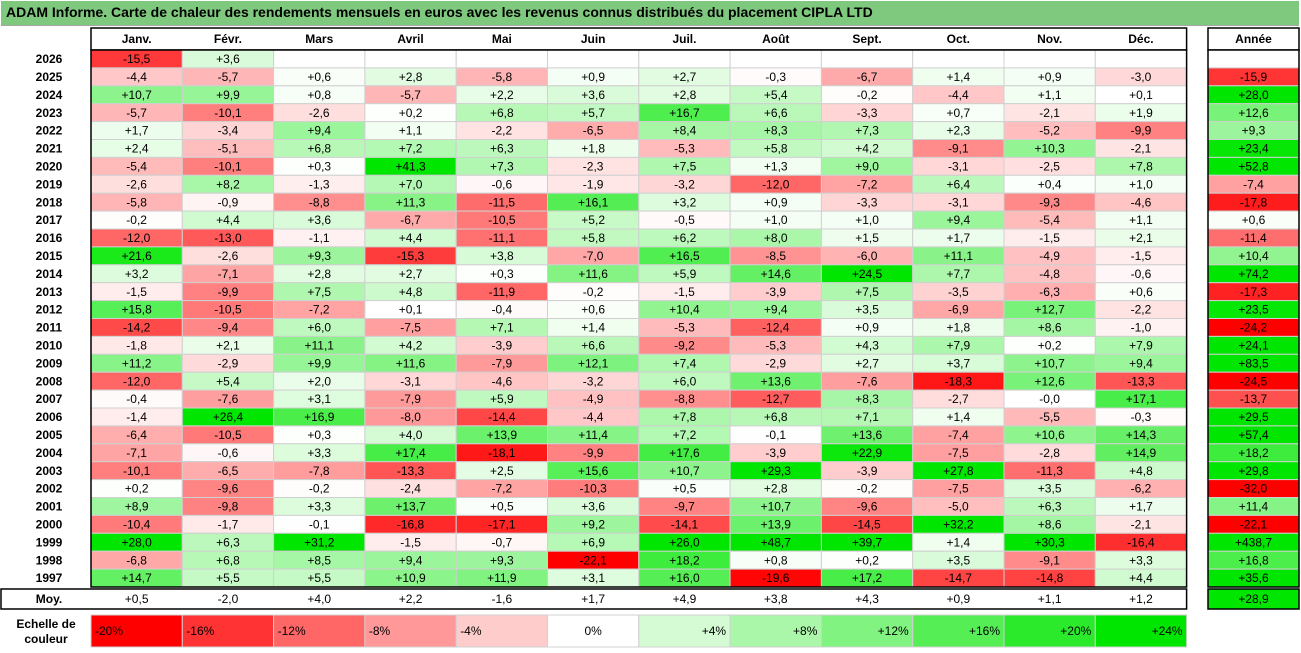 This screenshot has width=1301, height=653. What do you see at coordinates (319, 256) in the screenshot?
I see `cell-value: +9,3` at bounding box center [319, 256].